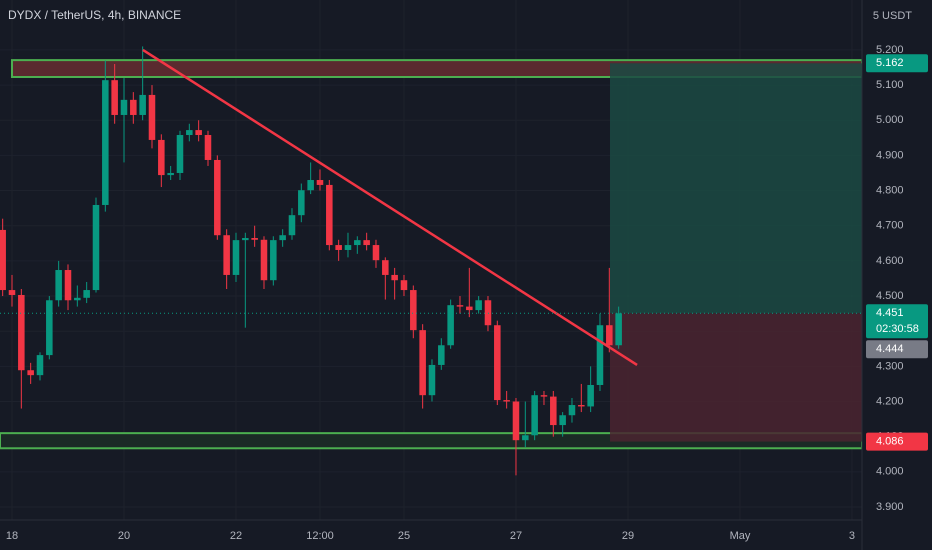  What do you see at coordinates (736, 377) in the screenshot?
I see `stop-area` at bounding box center [736, 377].